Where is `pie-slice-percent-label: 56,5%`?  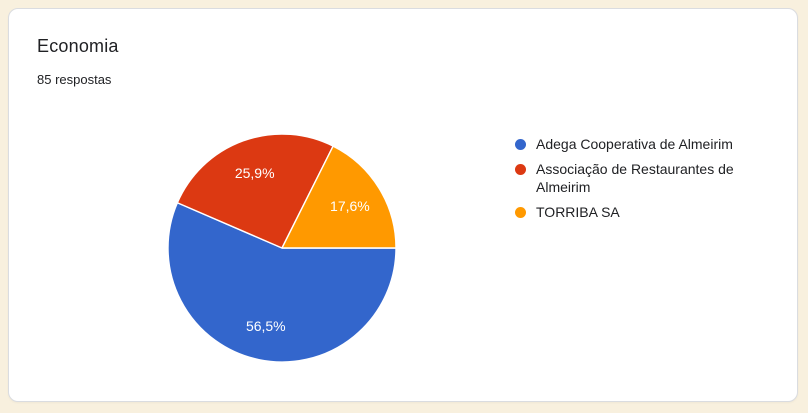 pie-slice-percent-label: 56,5% is located at coordinates (266, 326).